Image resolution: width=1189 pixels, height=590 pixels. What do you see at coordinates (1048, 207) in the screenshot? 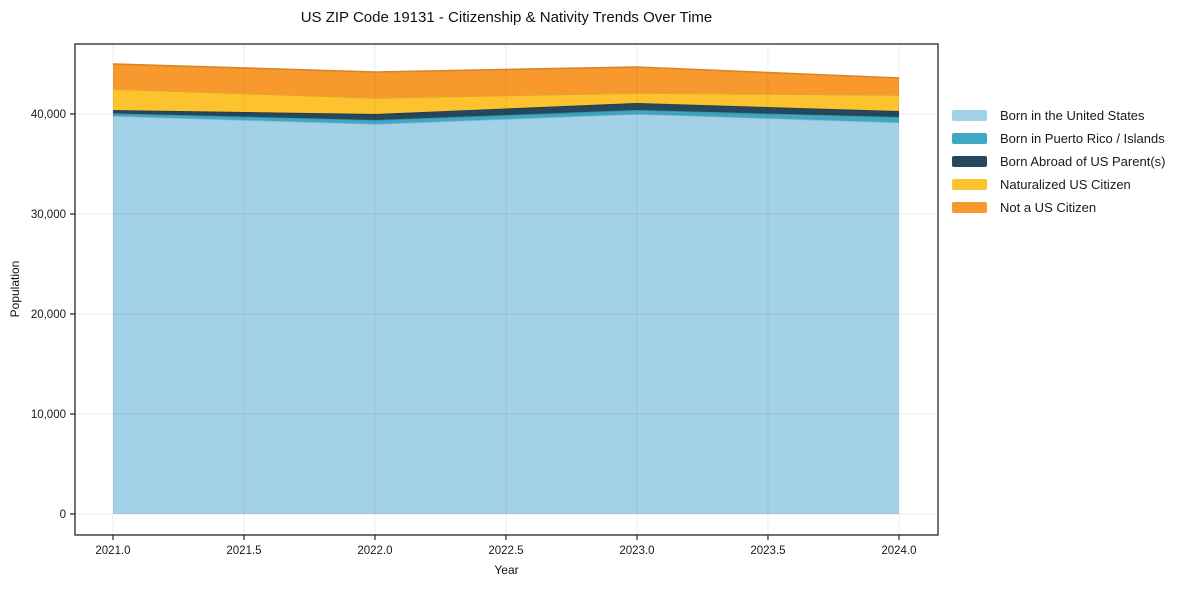
I see `legend-label: Not a US Citizen` at bounding box center [1048, 207].